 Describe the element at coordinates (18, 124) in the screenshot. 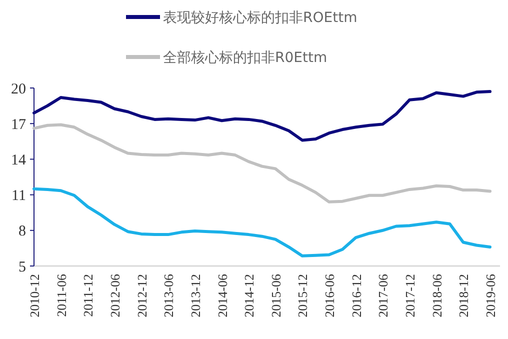

I see `y-tick-label: 17` at that location.